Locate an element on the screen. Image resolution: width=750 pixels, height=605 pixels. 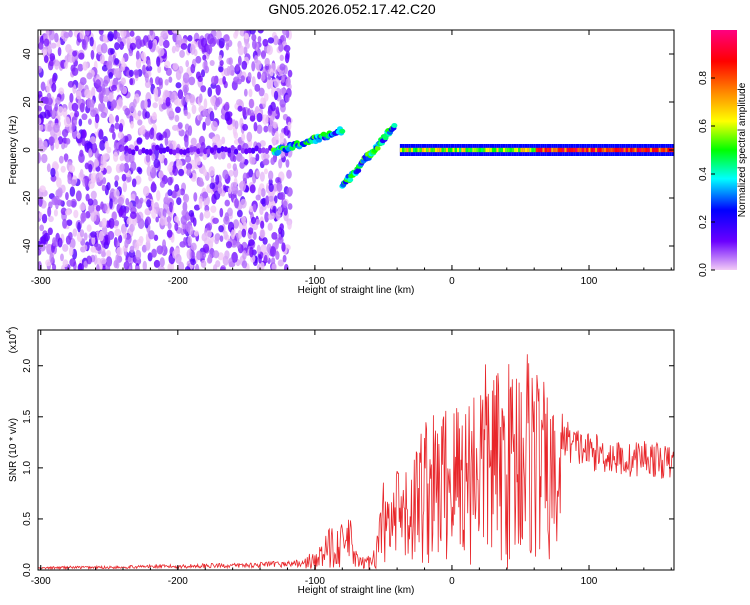
colorbar-label: Normalized spectral amplitude is located at coordinates (742, 149).